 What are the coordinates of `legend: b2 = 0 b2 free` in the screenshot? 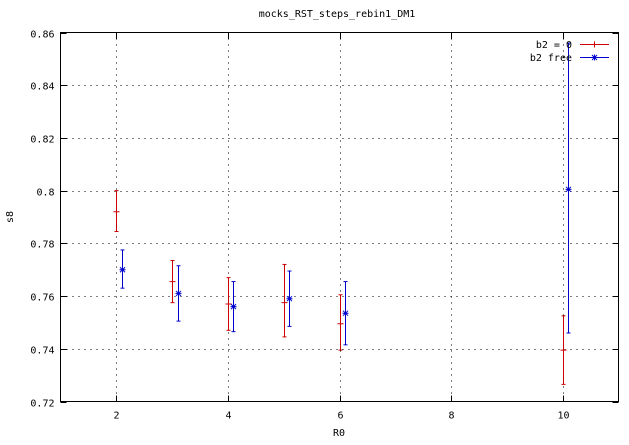 It's located at (569, 52).